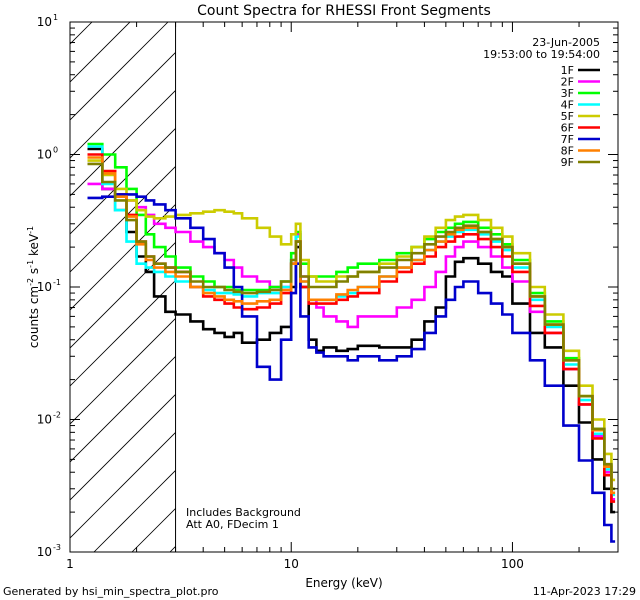  What do you see at coordinates (70, 564) in the screenshot?
I see `x-tick-label: 1` at bounding box center [70, 564].